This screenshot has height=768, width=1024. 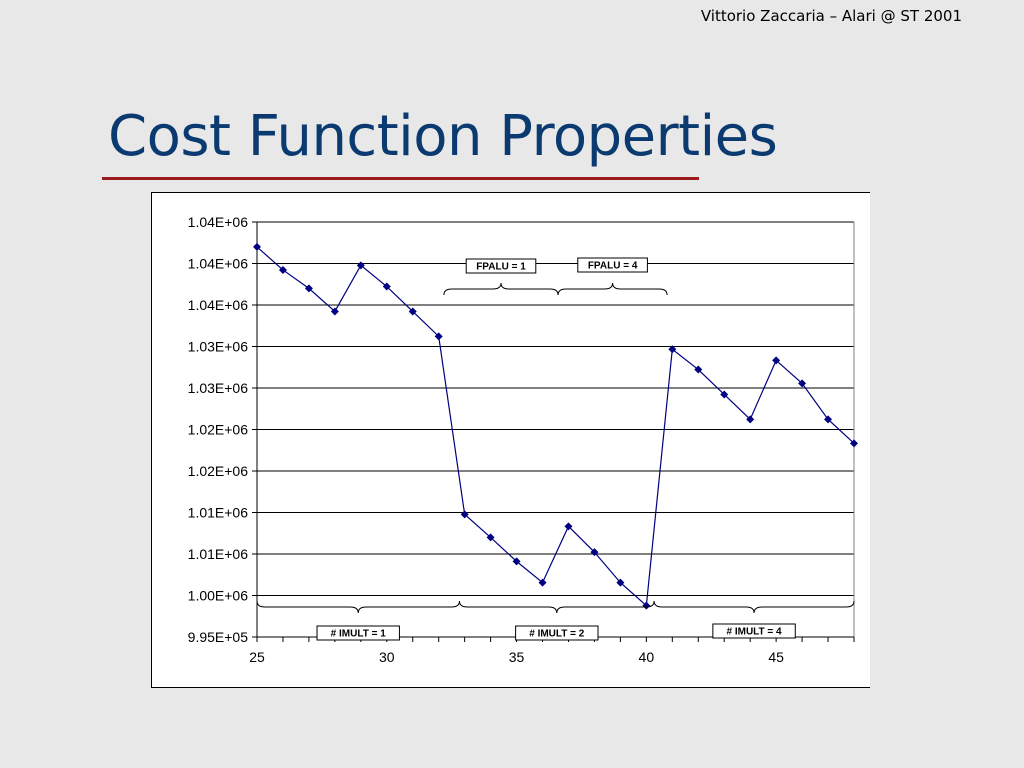 I want to click on slide-title: Cost Function Properties, so click(x=443, y=136).